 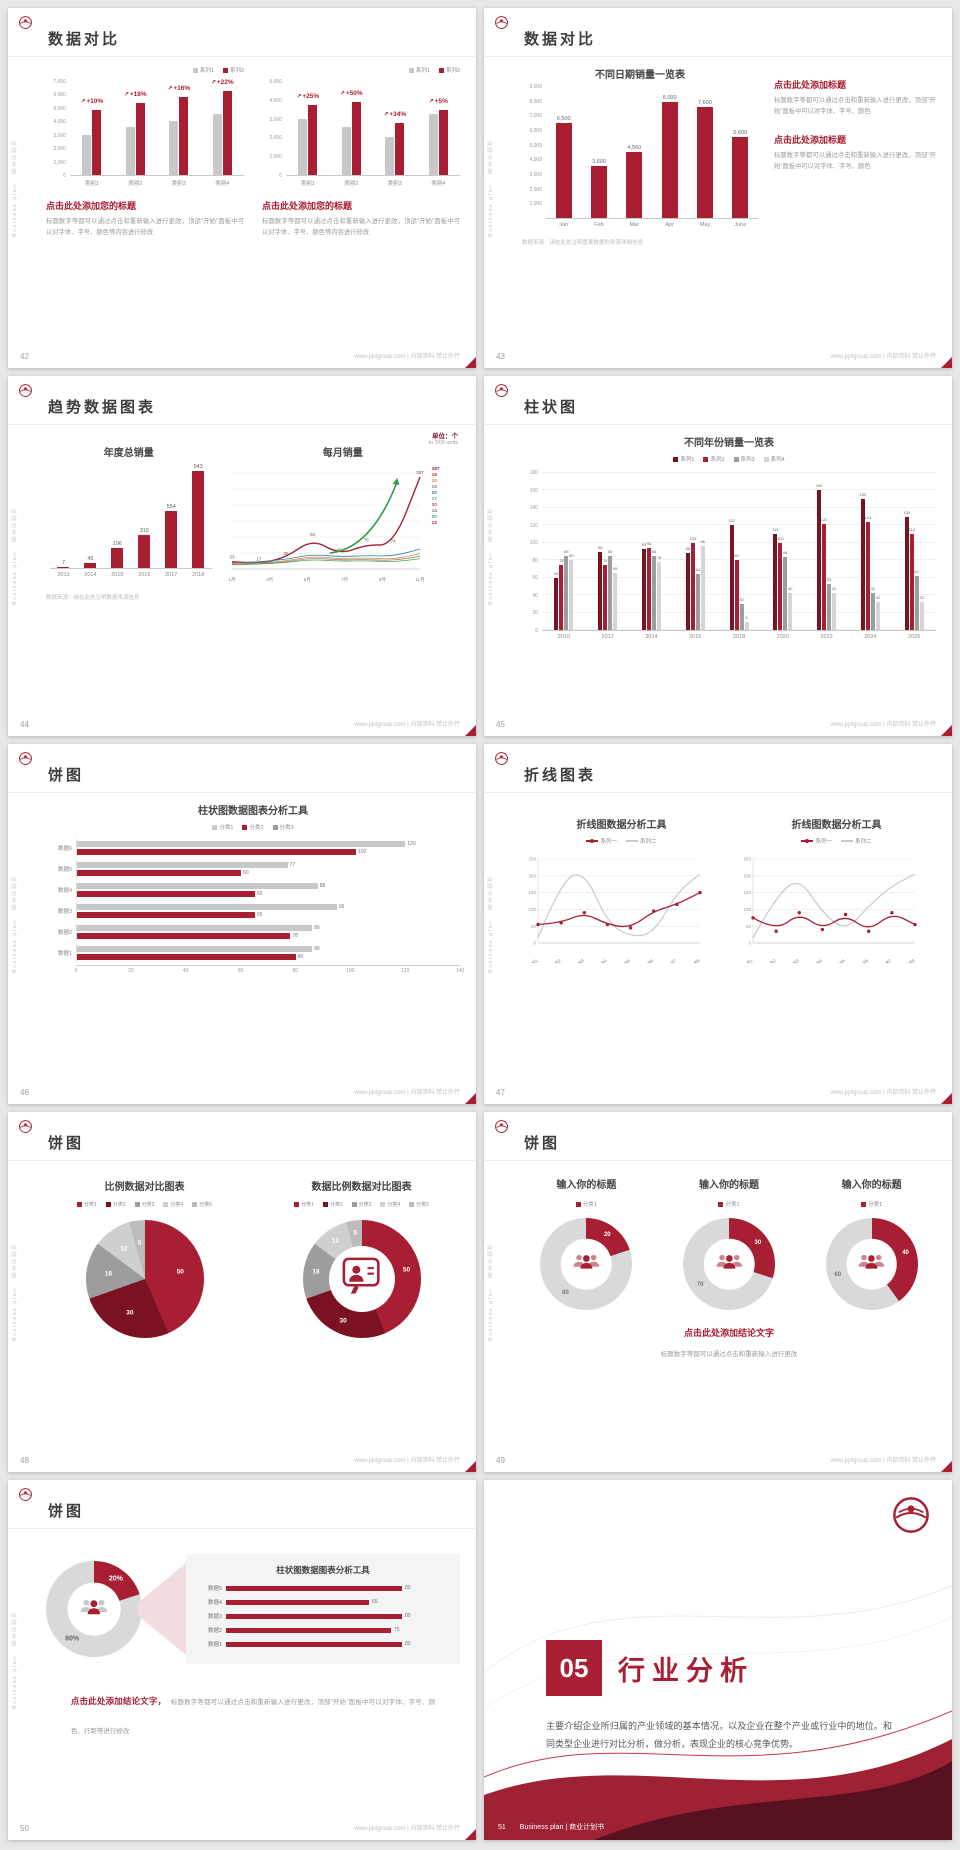 I want to click on hb-track: 86 78, so click(x=268, y=932).